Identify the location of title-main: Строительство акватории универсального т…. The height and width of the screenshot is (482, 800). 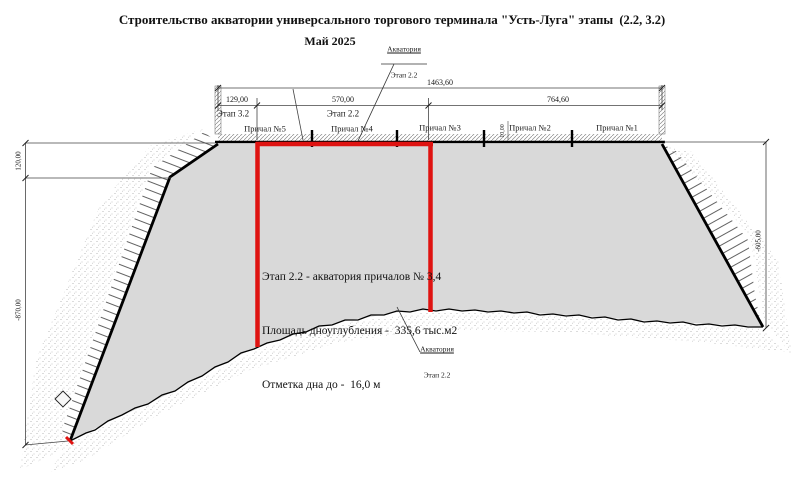
(347, 19).